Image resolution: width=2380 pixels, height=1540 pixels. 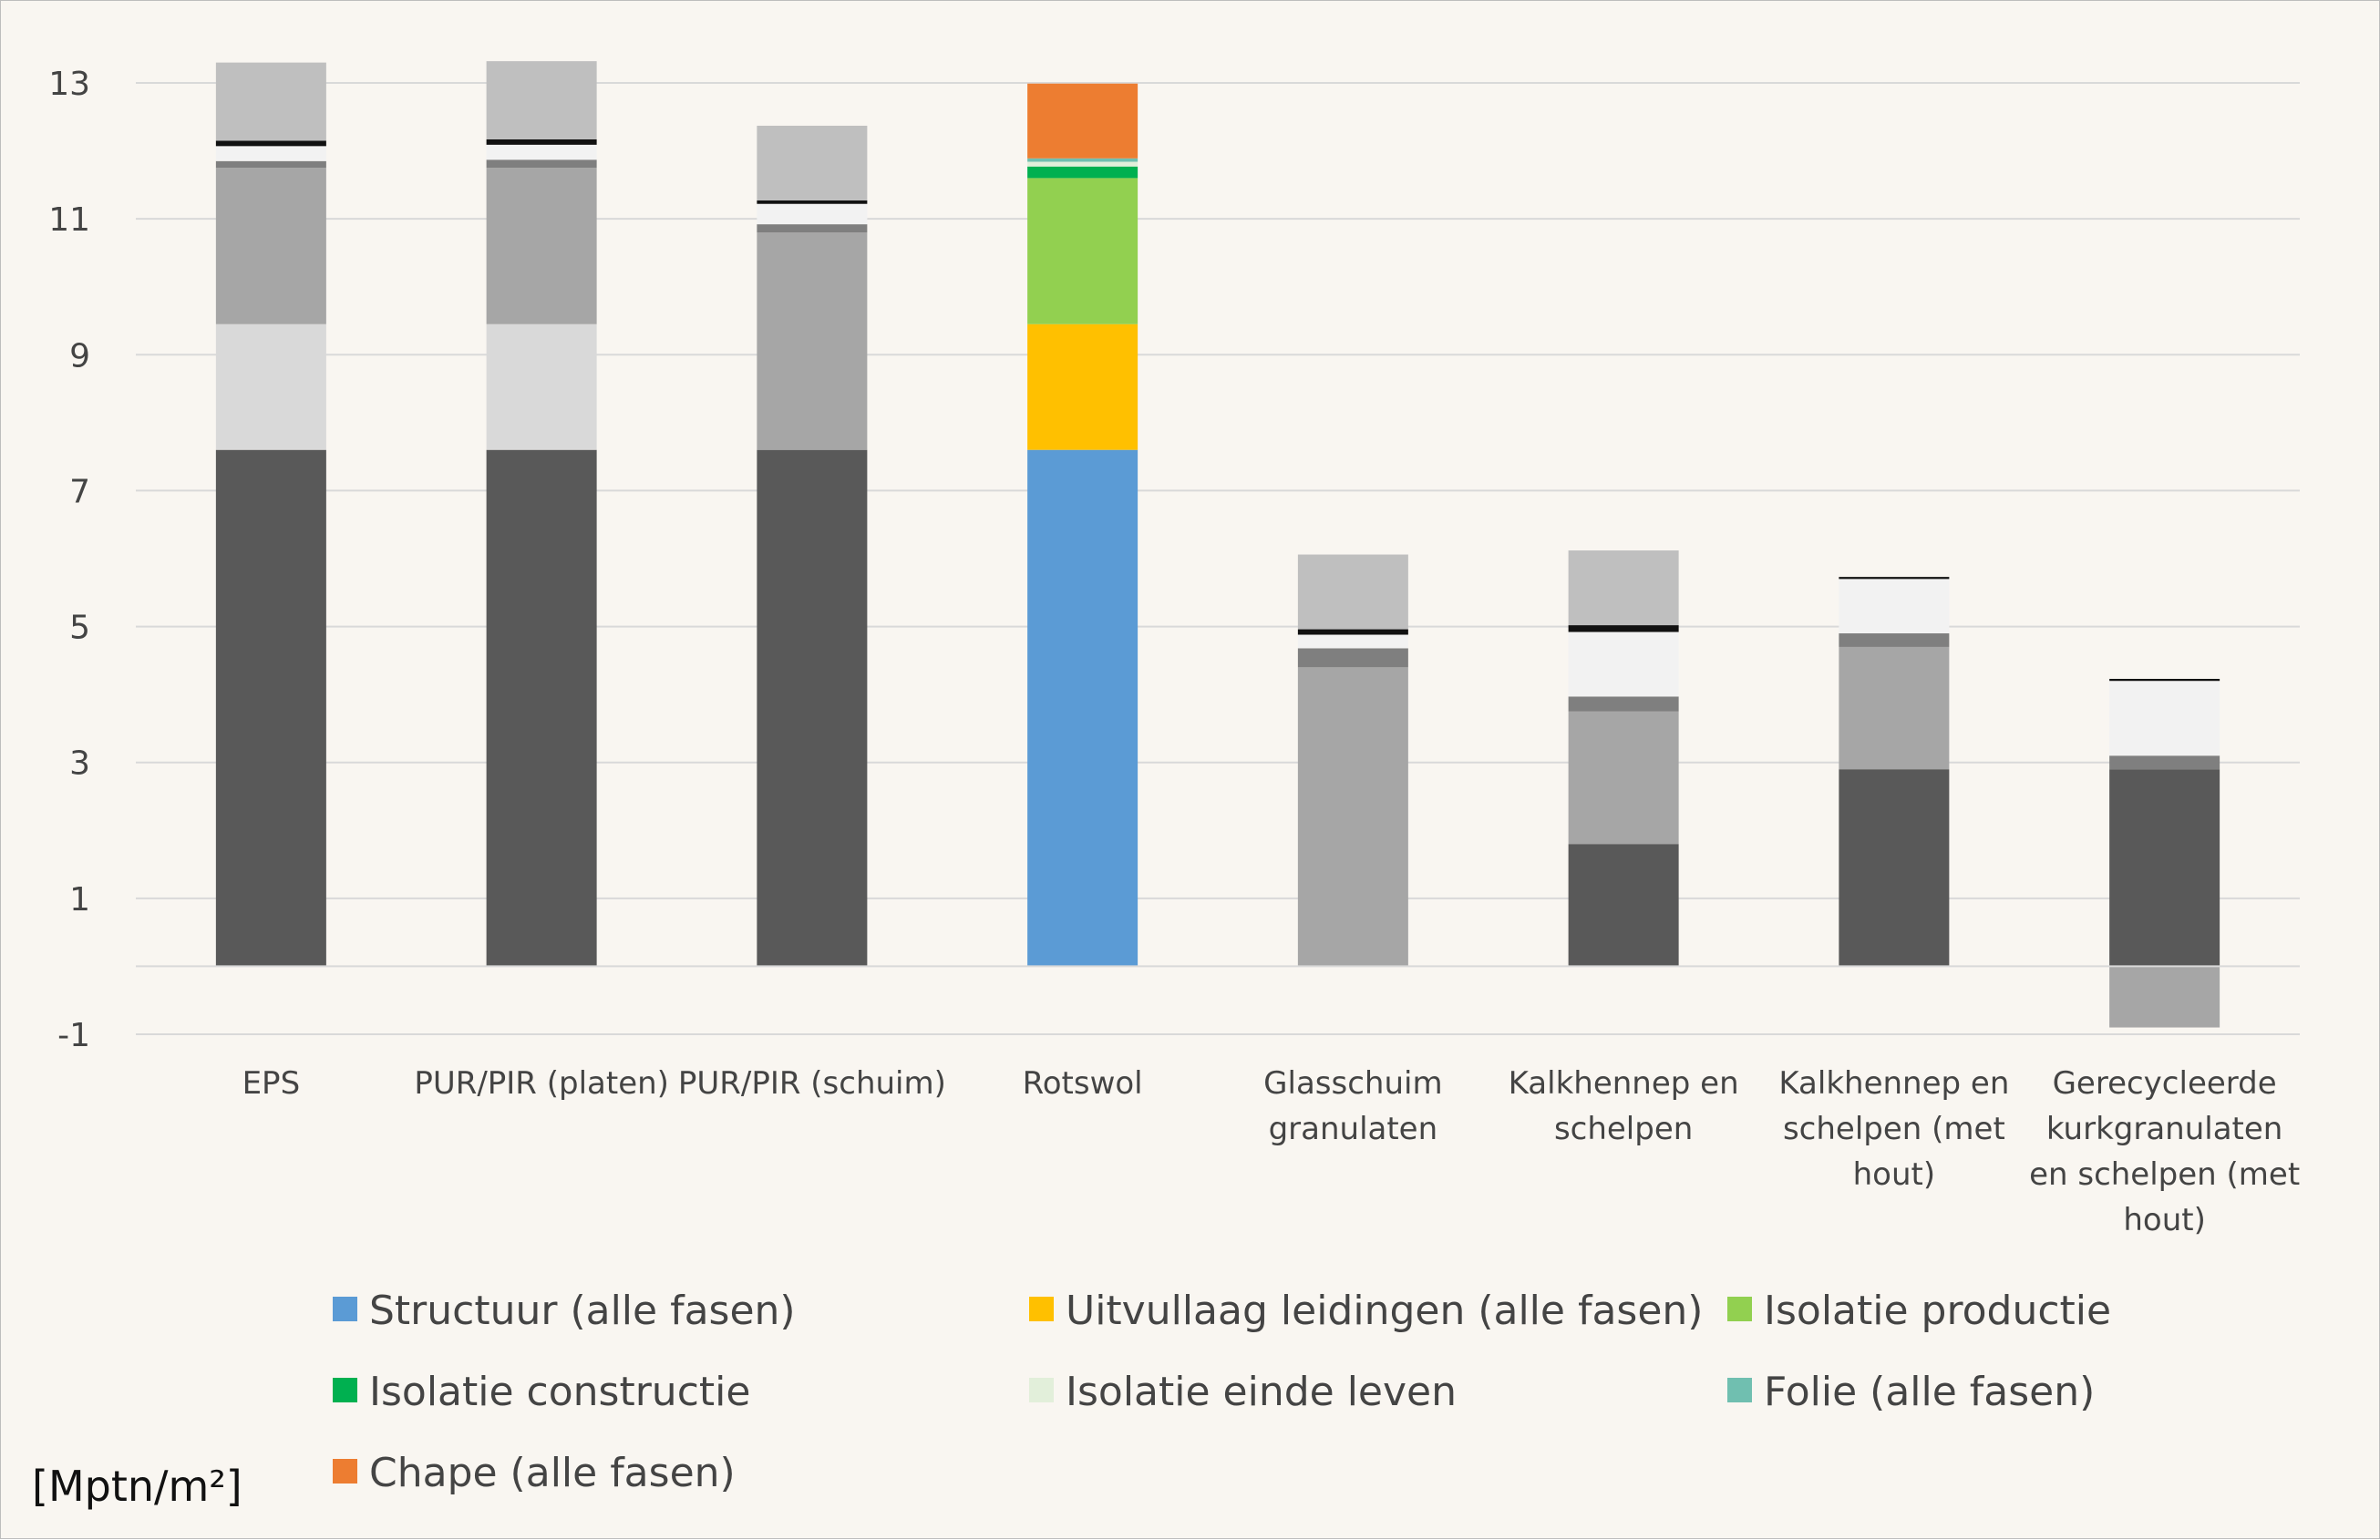 What do you see at coordinates (583, 1311) in the screenshot?
I see `legend-label: Structuur (alle fasen)` at bounding box center [583, 1311].